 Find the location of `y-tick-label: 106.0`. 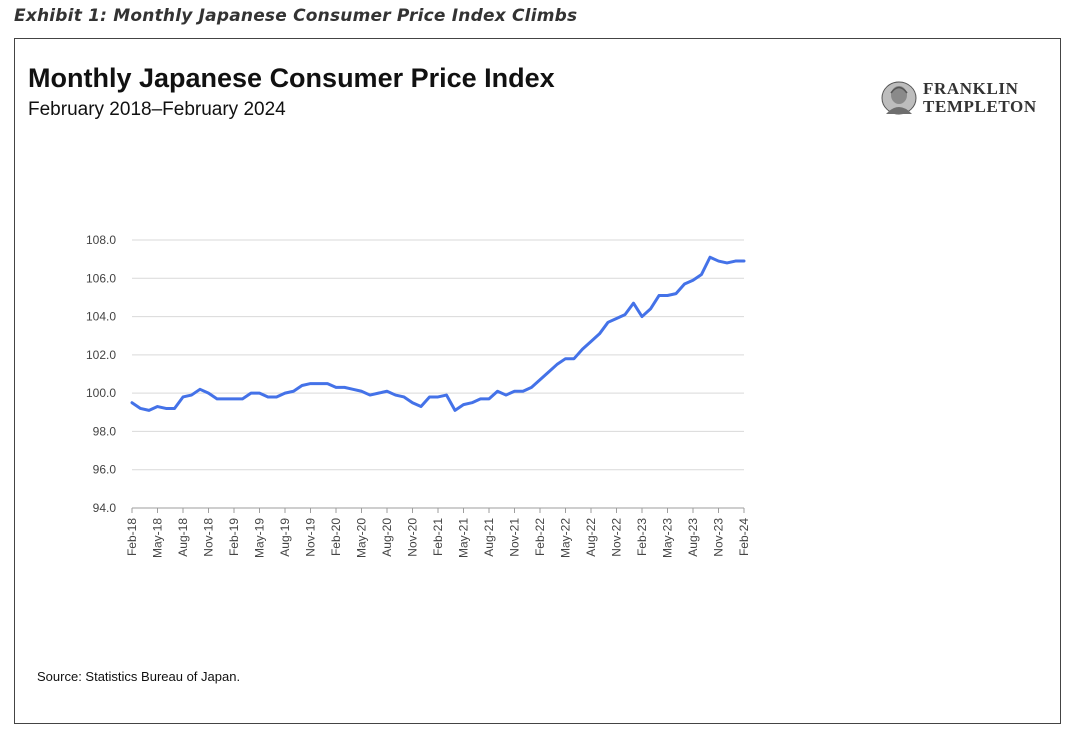

y-tick-label: 106.0 is located at coordinates (101, 278).